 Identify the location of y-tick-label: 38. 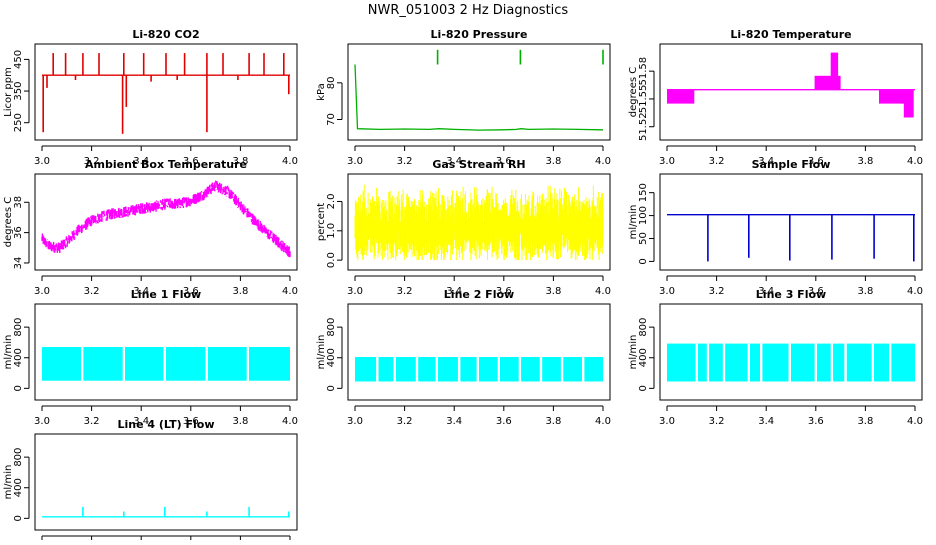
(18, 202).